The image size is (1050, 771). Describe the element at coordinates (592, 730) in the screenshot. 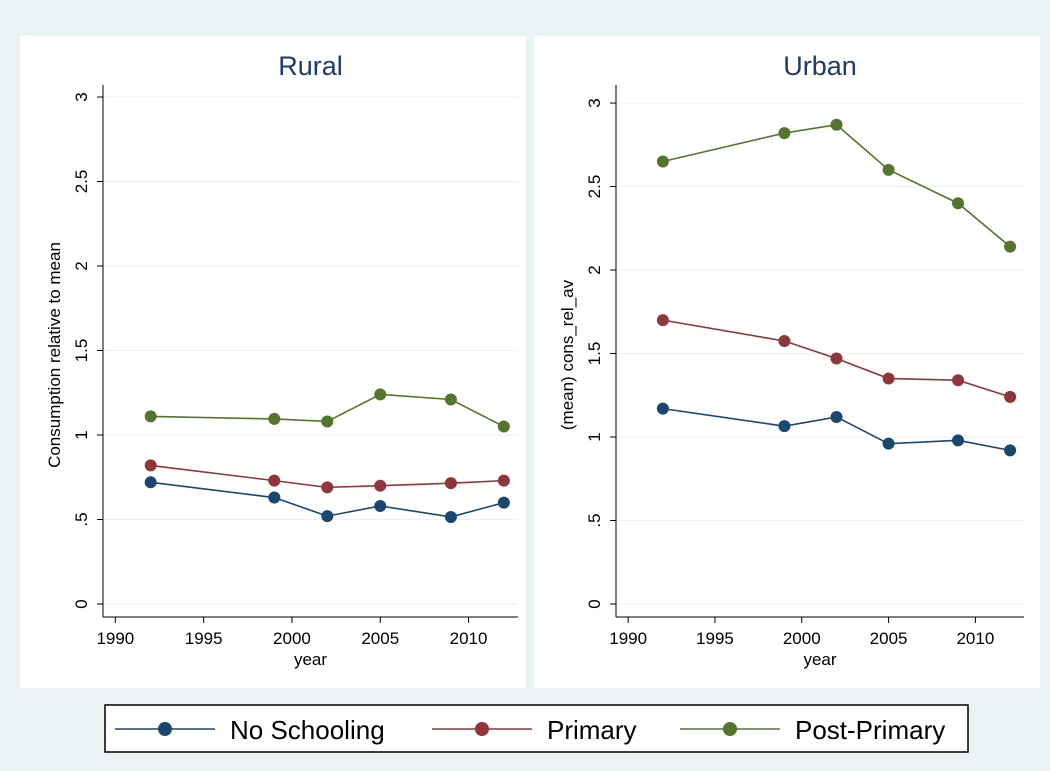

I see `legend-label: Primary` at that location.